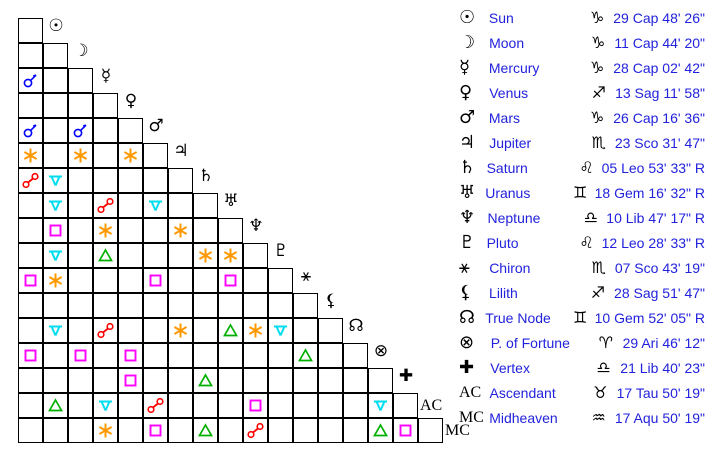 The height and width of the screenshot is (450, 705). I want to click on planet-position: 07 Sco 43' 19", so click(659, 267).